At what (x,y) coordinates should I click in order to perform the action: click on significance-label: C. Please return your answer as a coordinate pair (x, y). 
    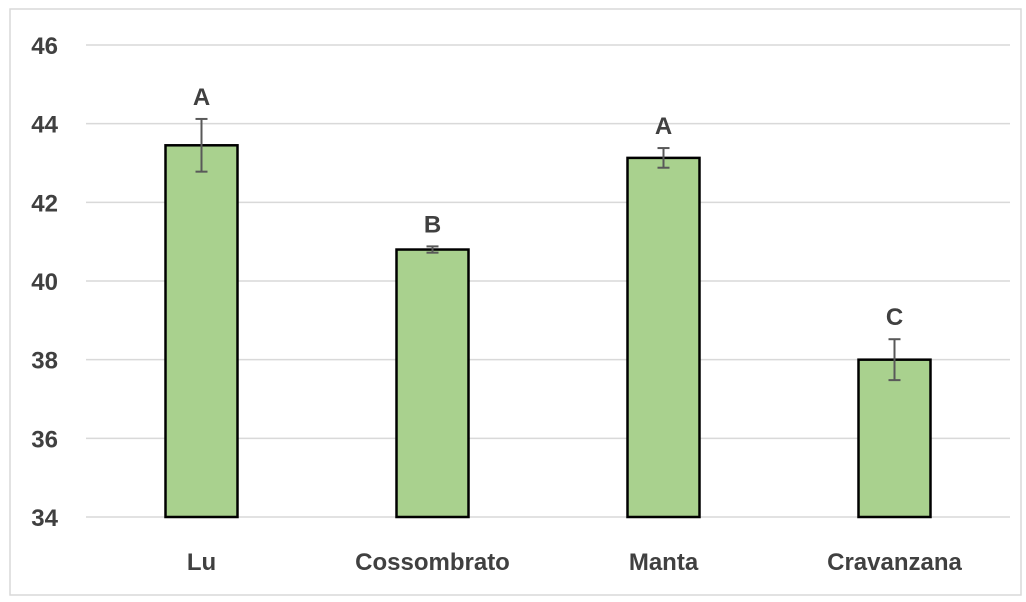
    Looking at the image, I should click on (894, 317).